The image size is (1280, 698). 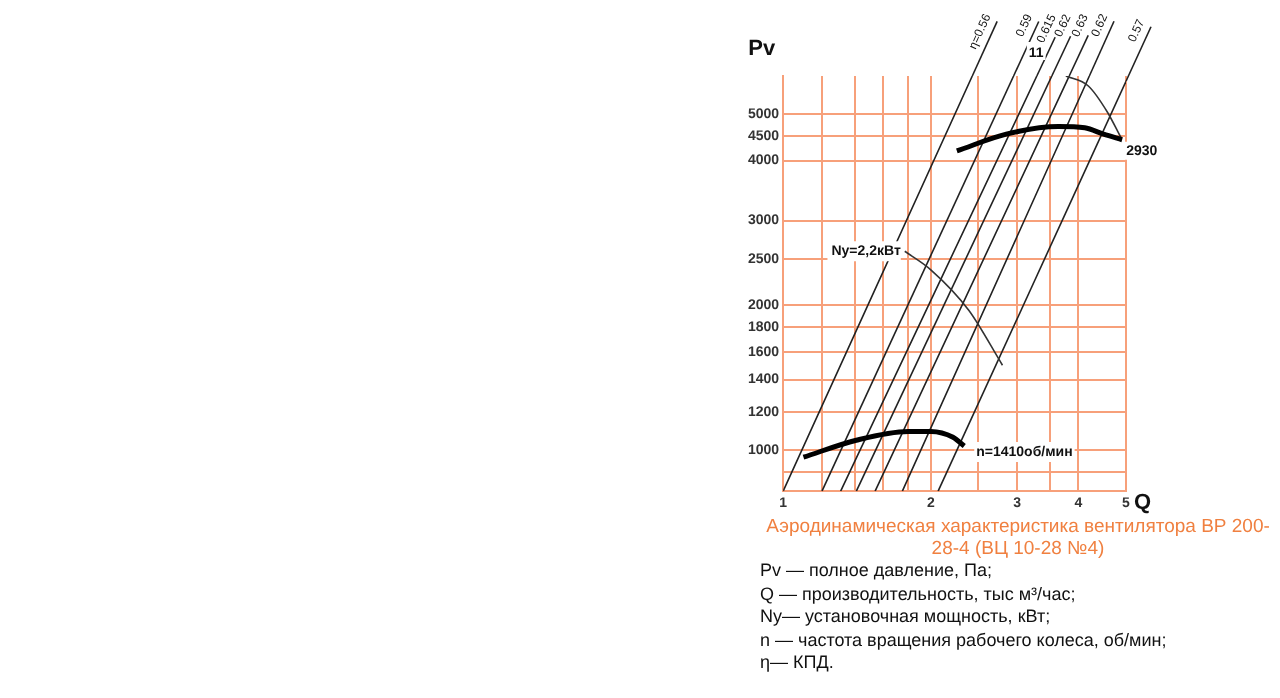 What do you see at coordinates (906, 617) in the screenshot?
I see `text: Ny— установочная мощность, кВт;` at bounding box center [906, 617].